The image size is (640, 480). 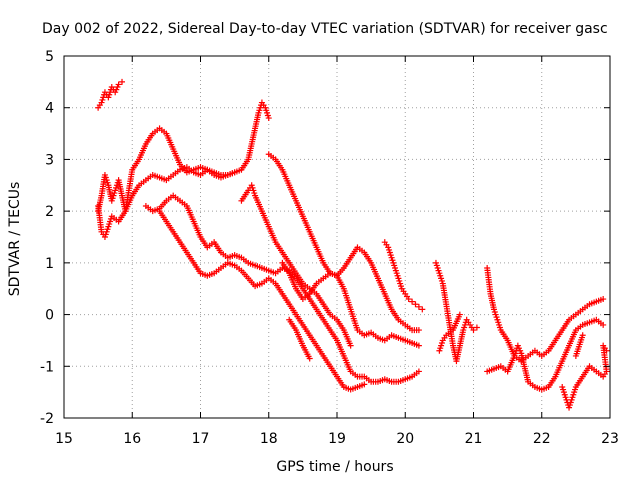 I want to click on series-track-c, so click(x=166, y=202).